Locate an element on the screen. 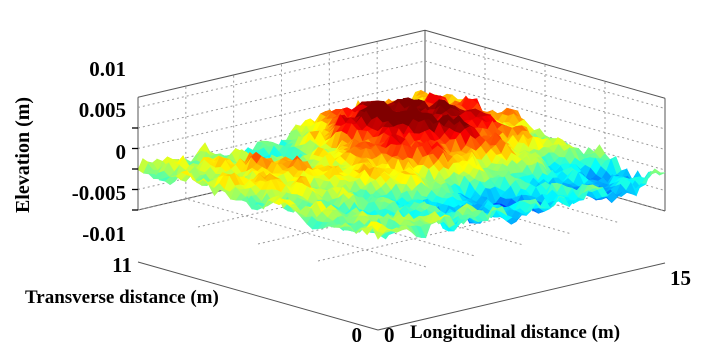  z-tick-label: -0.005 is located at coordinates (99, 193).